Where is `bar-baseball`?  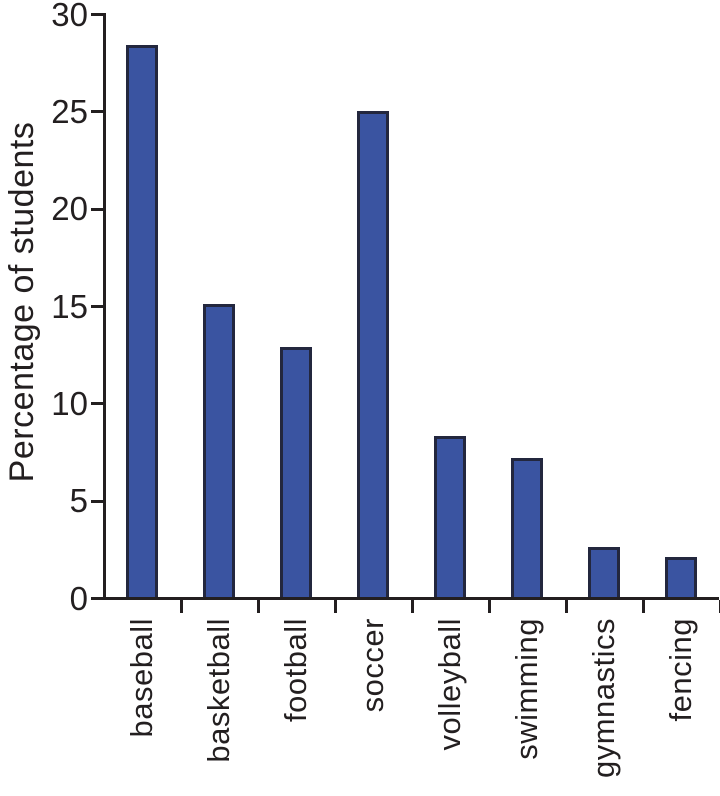
bar-baseball is located at coordinates (141, 321).